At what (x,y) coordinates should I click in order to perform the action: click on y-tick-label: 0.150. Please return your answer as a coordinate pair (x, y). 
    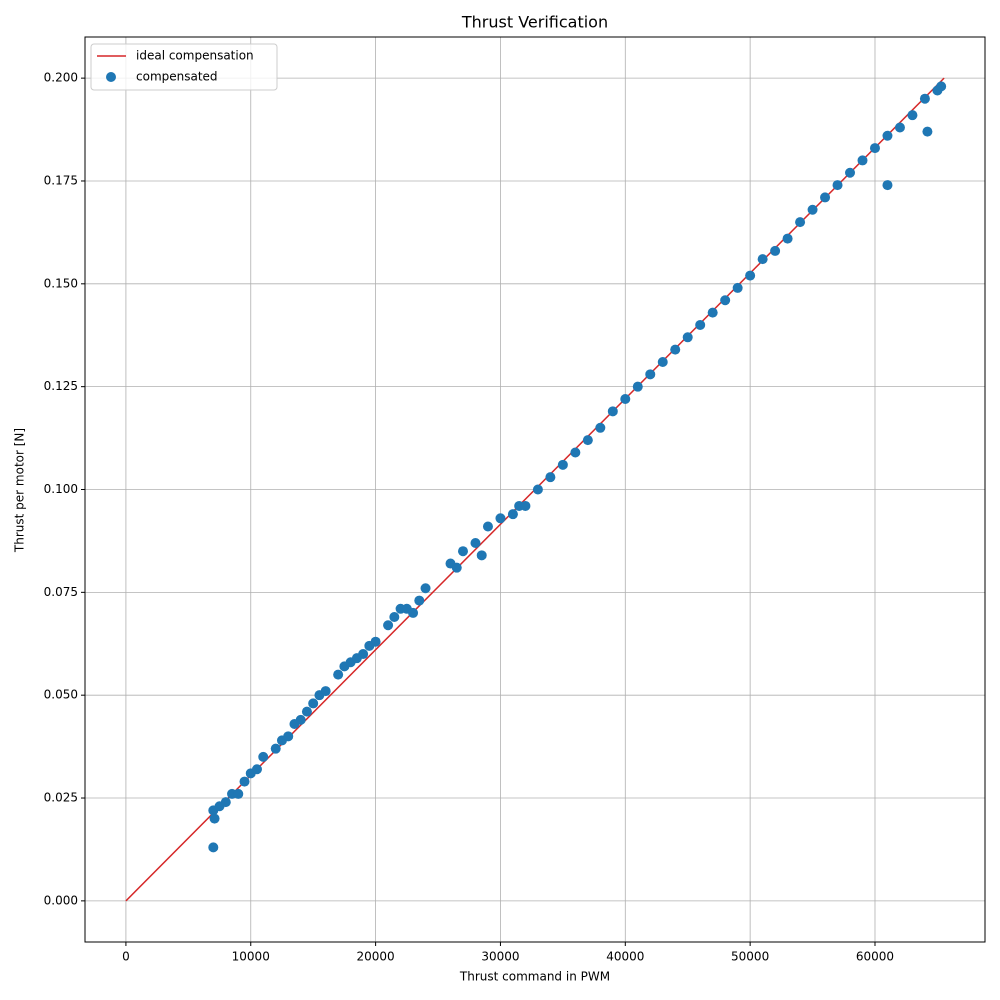
    Looking at the image, I should click on (61, 283).